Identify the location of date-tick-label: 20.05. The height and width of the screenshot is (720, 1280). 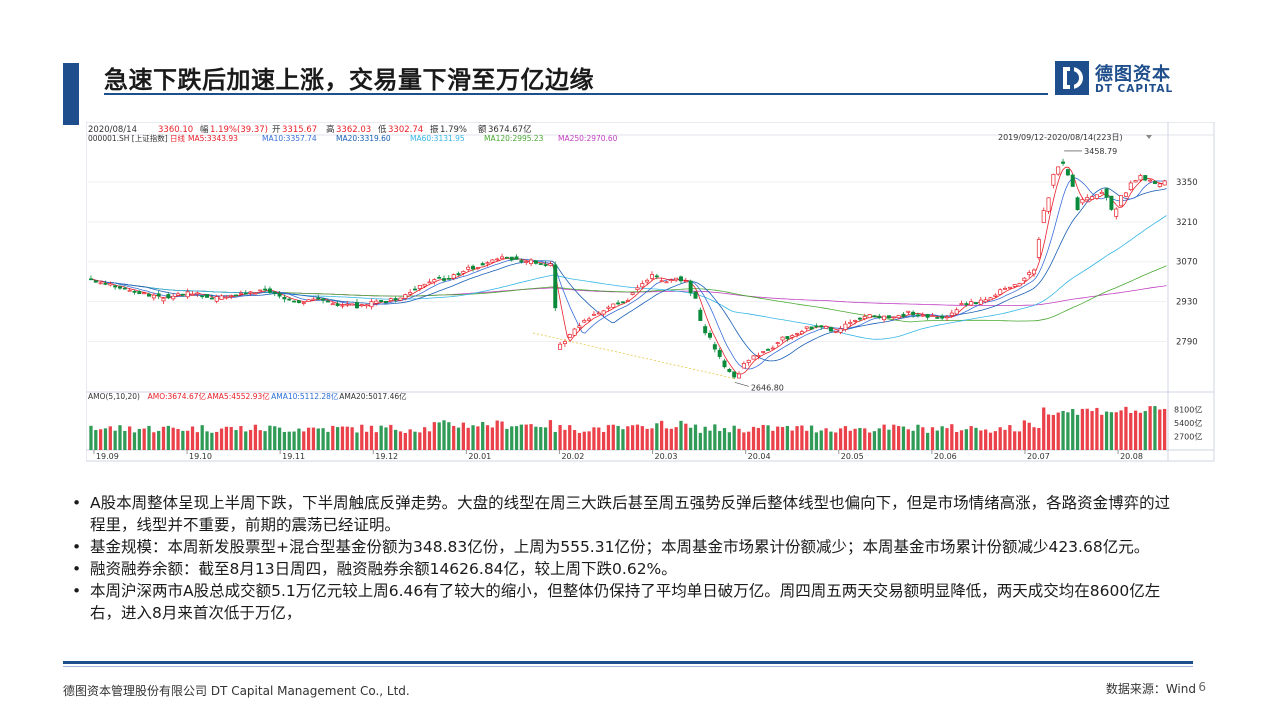
(852, 456).